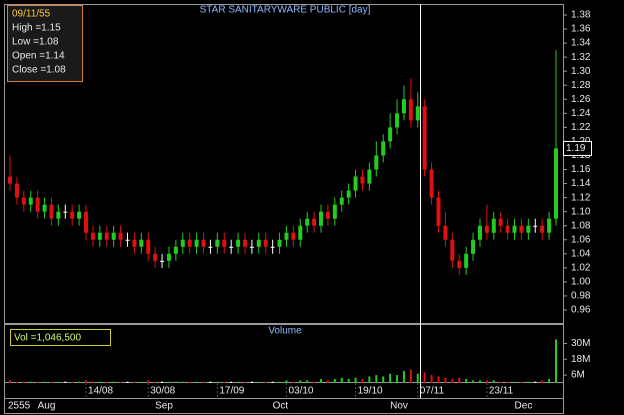 This screenshot has width=624, height=415. I want to click on volume-info-box, so click(60, 337).